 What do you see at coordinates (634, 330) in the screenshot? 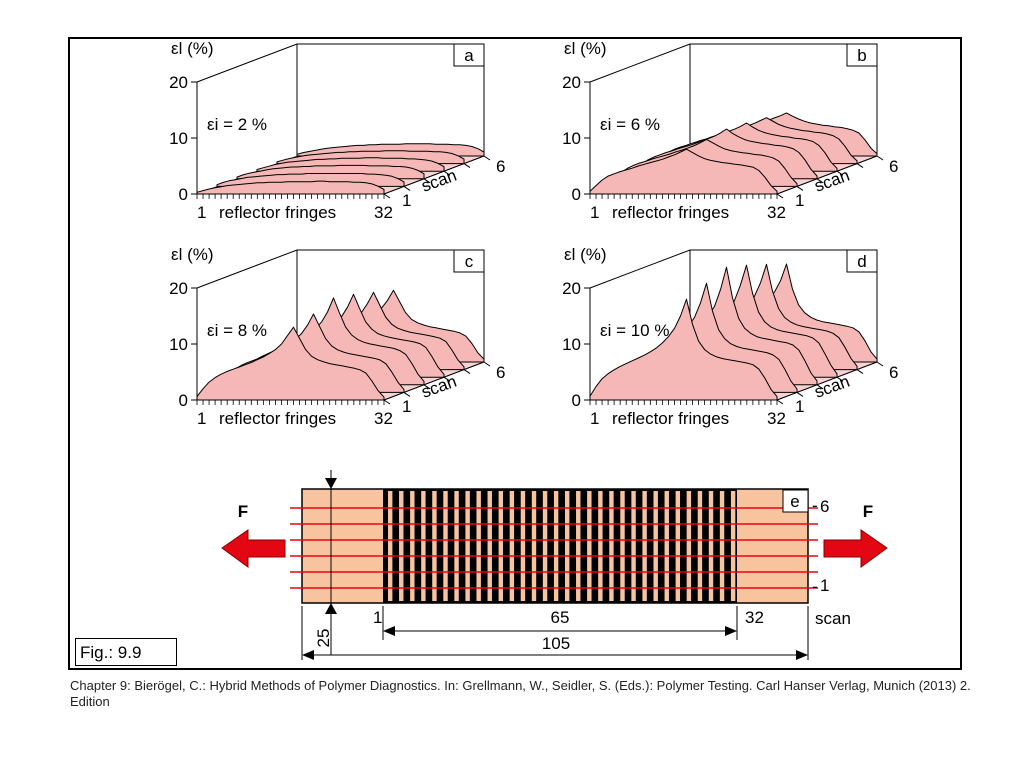
I see `chart-strain-label: εi = 10 %` at bounding box center [634, 330].